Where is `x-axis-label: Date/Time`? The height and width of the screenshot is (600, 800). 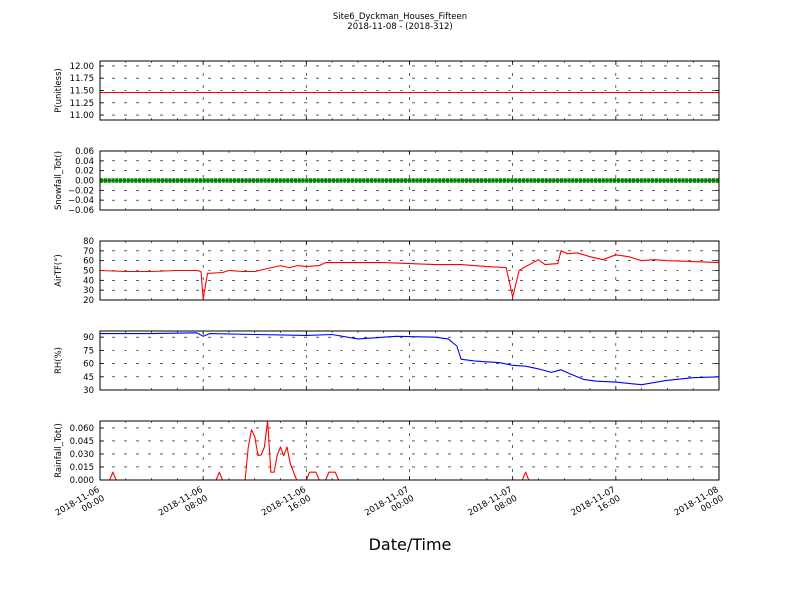
x-axis-label: Date/Time is located at coordinates (410, 544).